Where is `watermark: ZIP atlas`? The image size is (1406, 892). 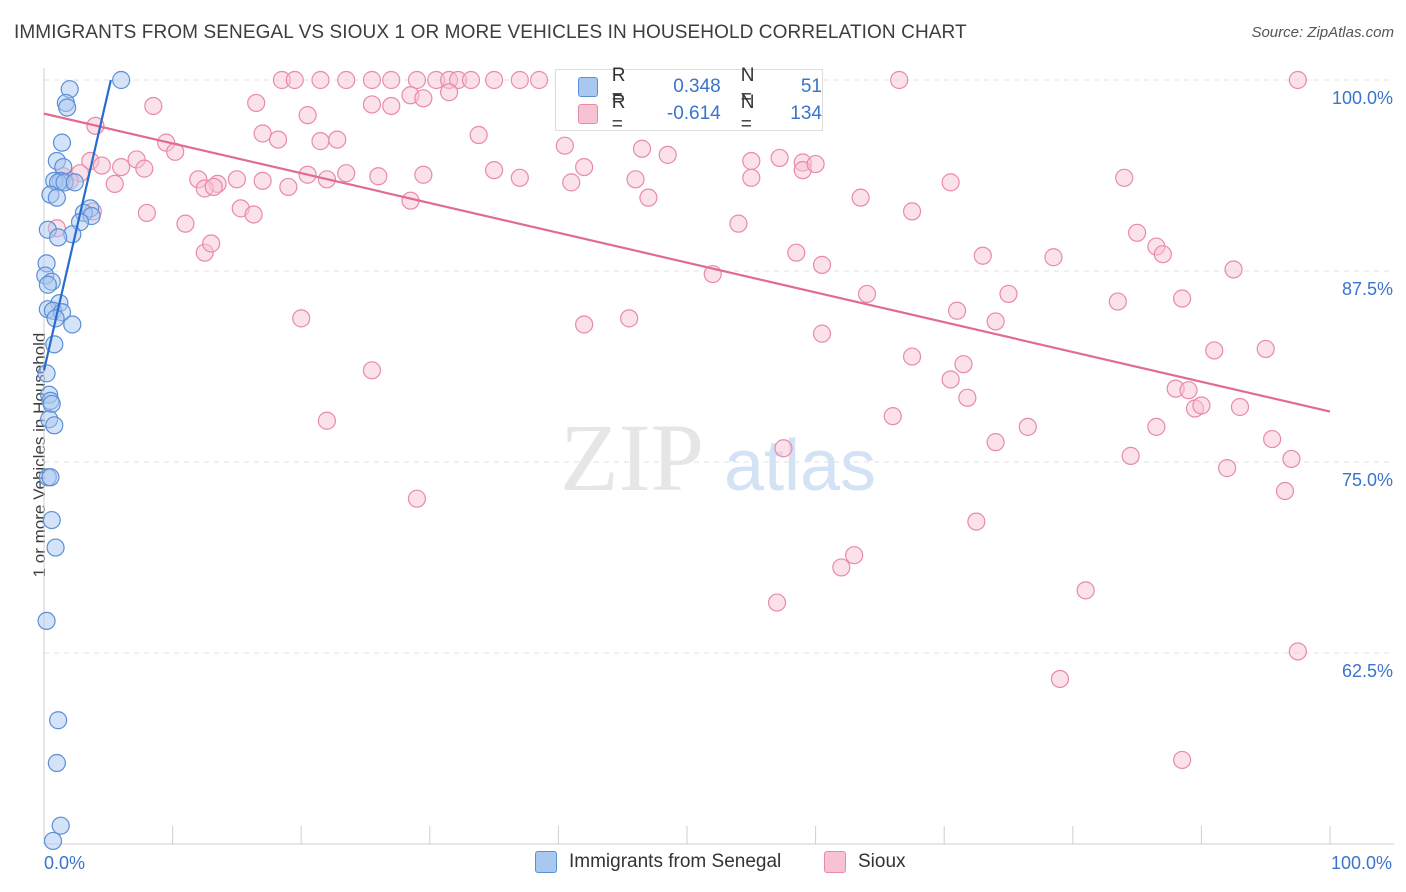 watermark: ZIP atlas is located at coordinates (718, 457).